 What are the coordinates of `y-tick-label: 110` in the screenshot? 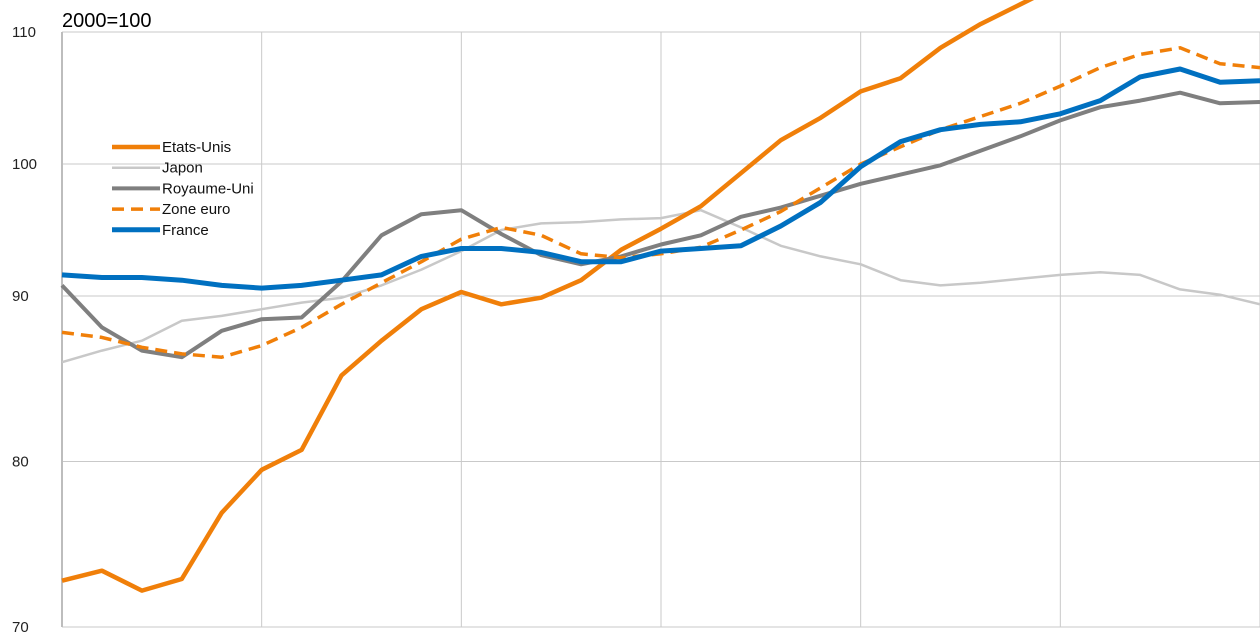 It's located at (24, 32).